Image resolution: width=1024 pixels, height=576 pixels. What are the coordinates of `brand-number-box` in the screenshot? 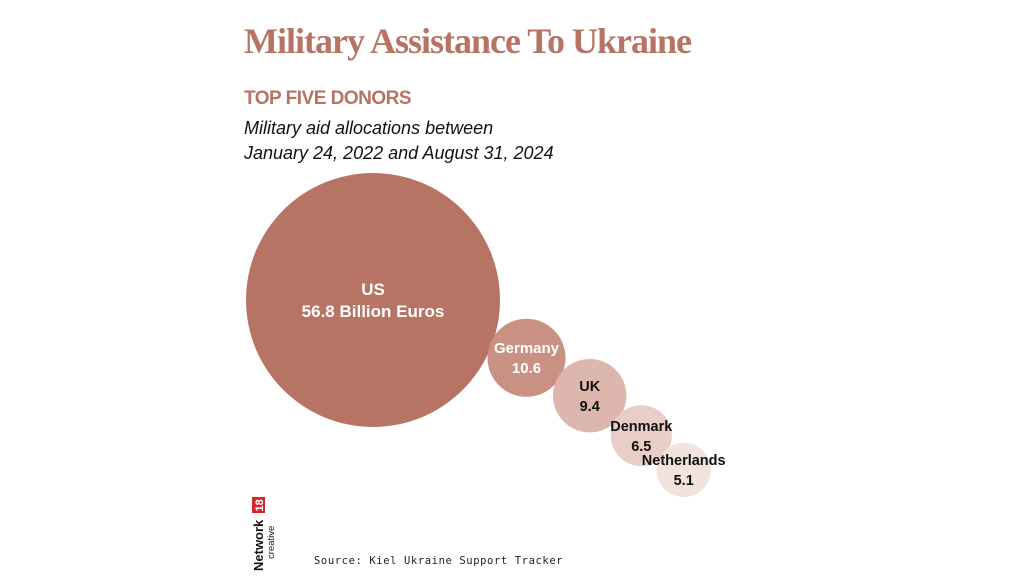 It's located at (258, 505).